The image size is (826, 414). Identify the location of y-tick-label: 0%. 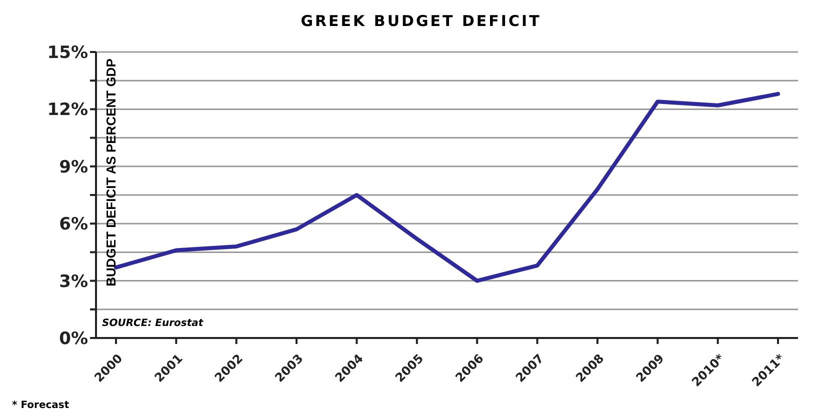
(73, 339).